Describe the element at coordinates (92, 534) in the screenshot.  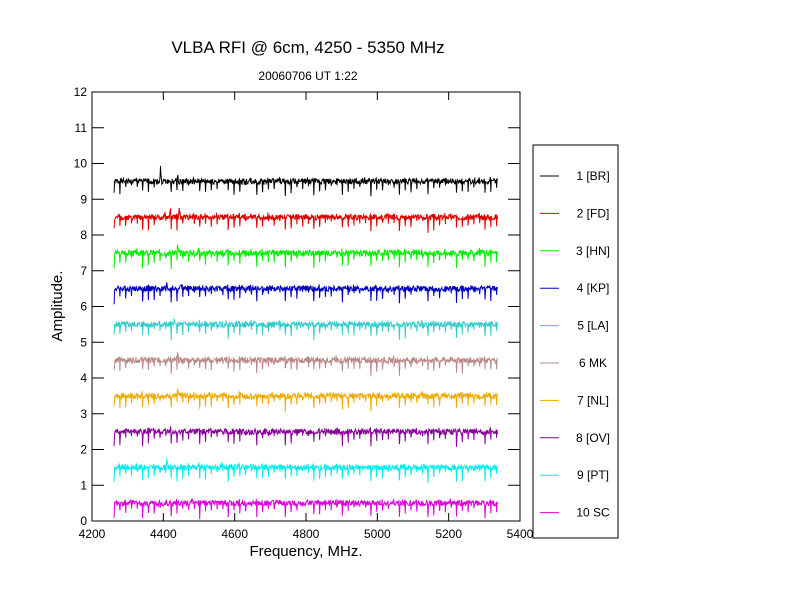
I see `x-tick-label: 4200` at that location.